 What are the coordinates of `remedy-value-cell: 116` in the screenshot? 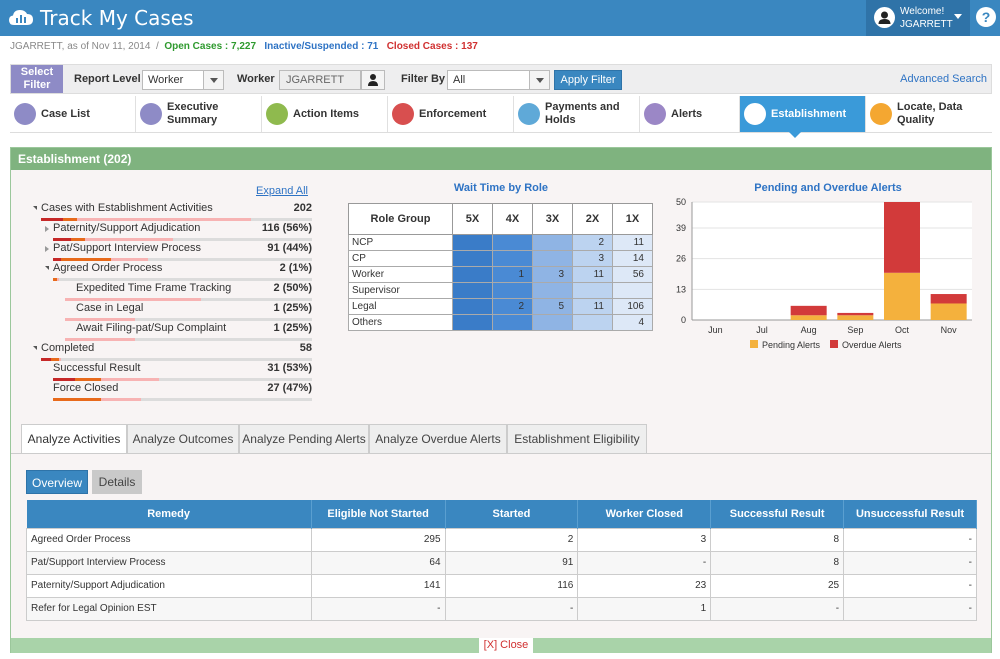 It's located at (511, 585).